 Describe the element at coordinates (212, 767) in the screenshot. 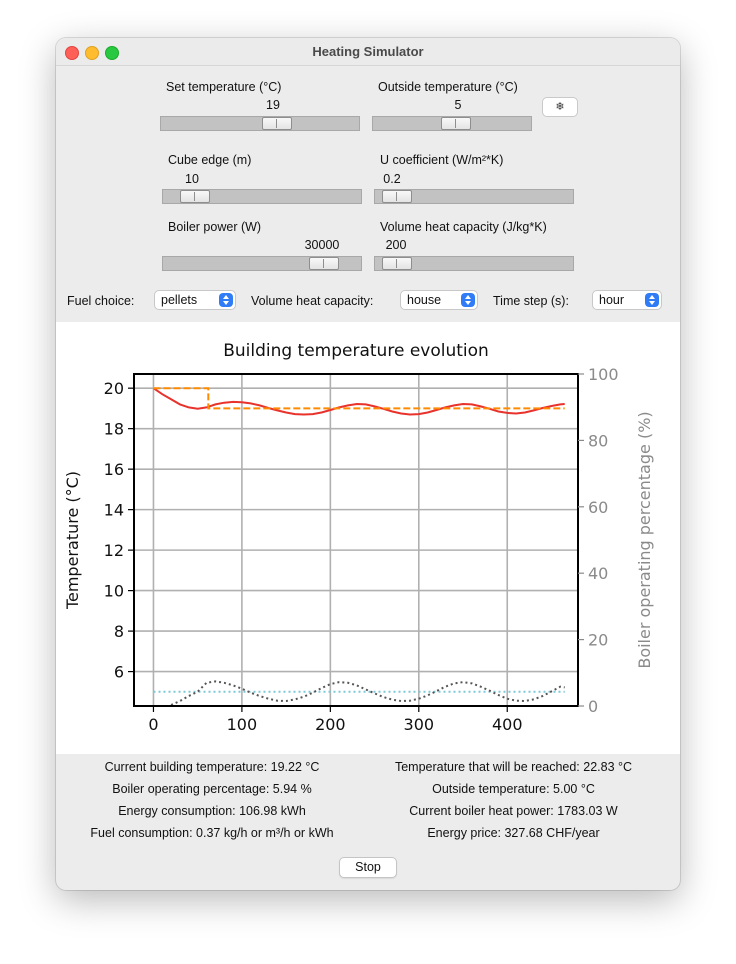

I see `current-building-temperature: Current building temperature: 19.22 °C` at that location.